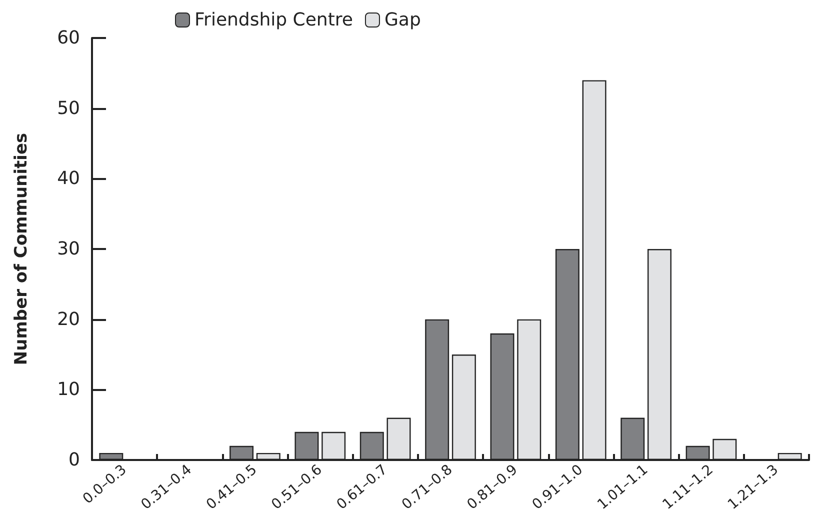 The image size is (821, 524). Describe the element at coordinates (68, 319) in the screenshot. I see `y-tick-label: 20` at that location.